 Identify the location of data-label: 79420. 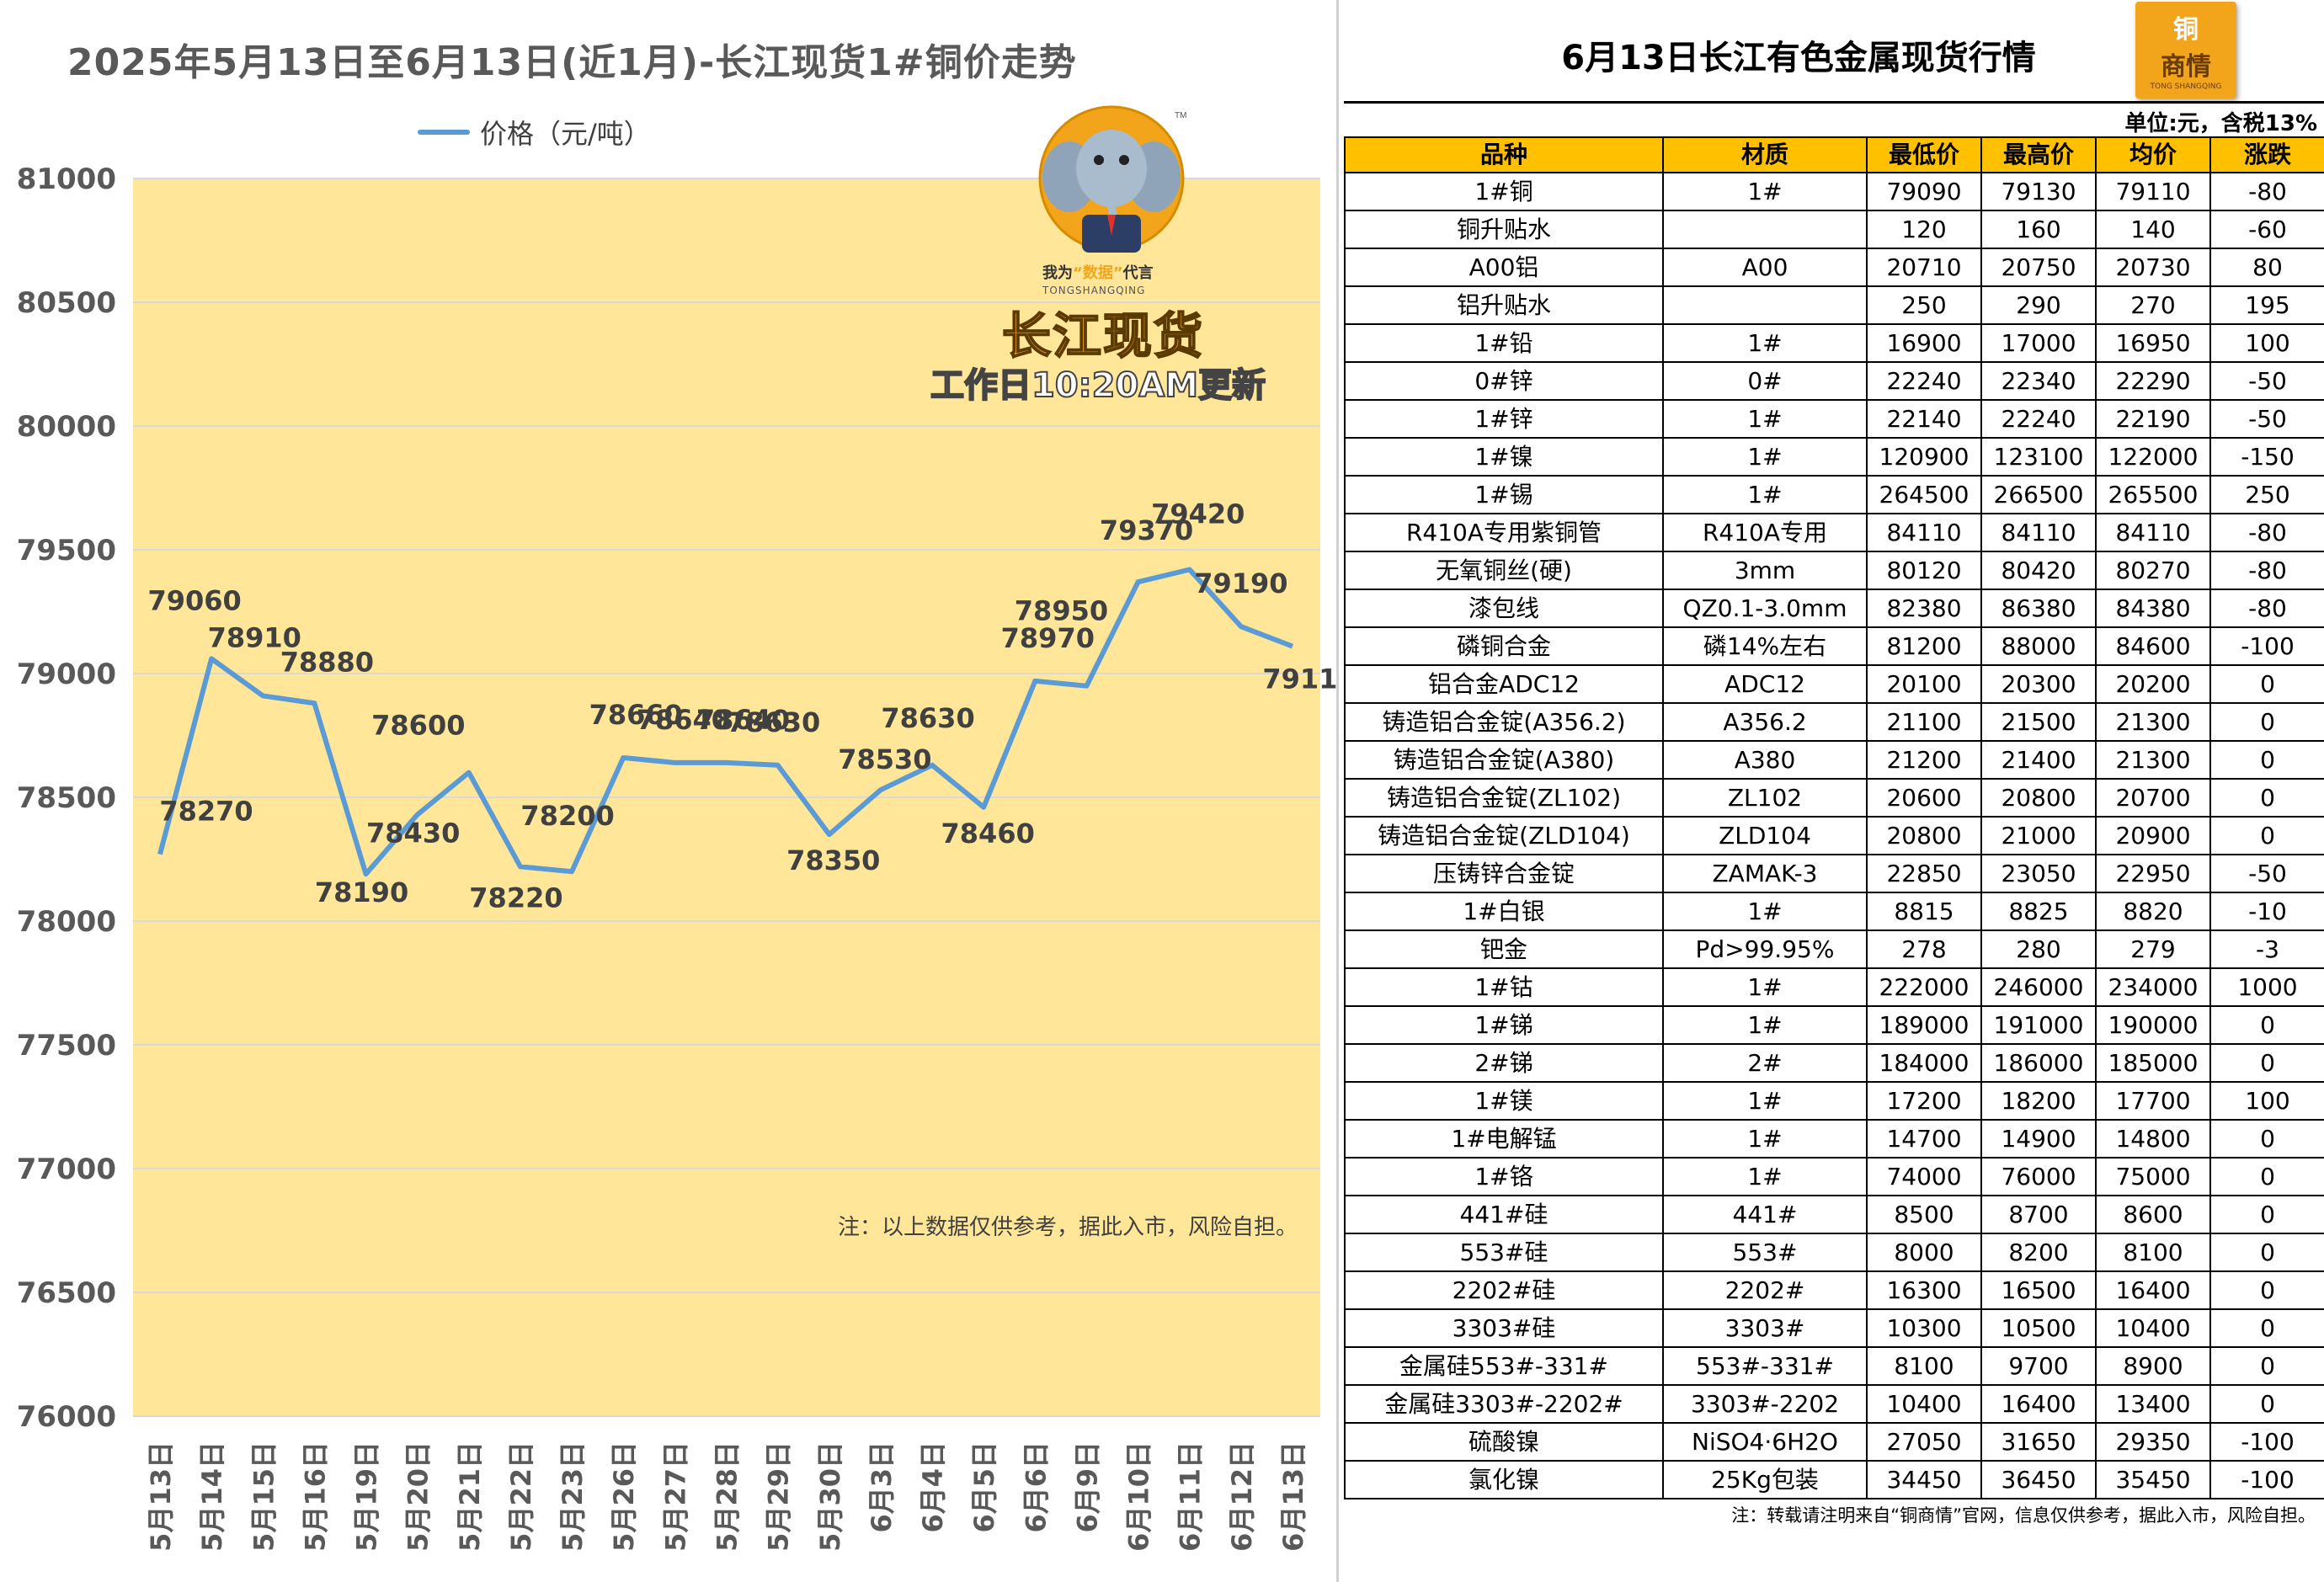
(1198, 514).